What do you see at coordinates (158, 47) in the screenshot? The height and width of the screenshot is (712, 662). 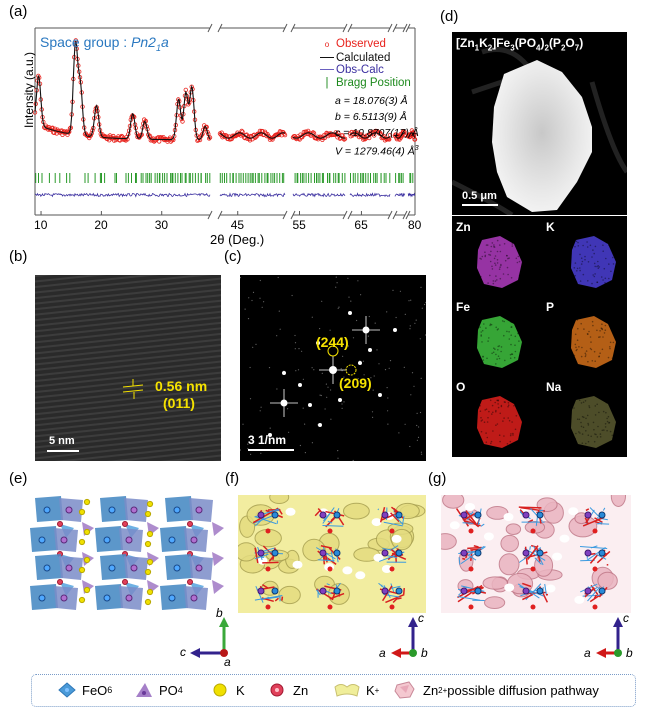 I see `chart-title-sub: 1` at bounding box center [158, 47].